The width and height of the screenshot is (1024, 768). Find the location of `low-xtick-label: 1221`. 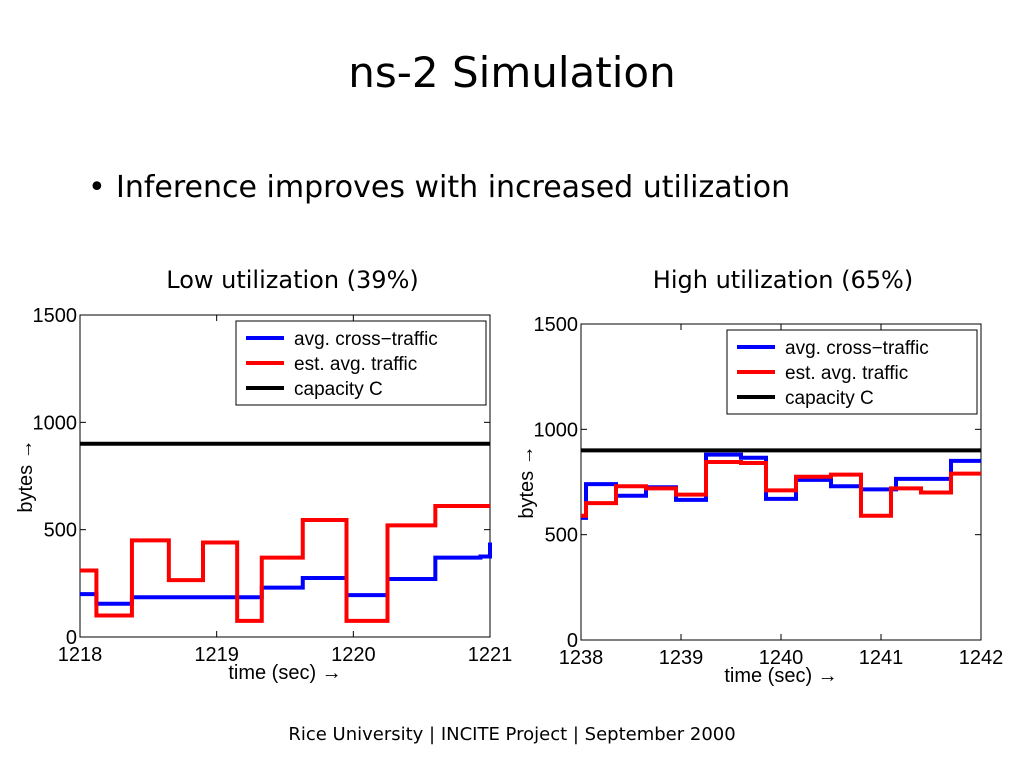

low-xtick-label: 1221 is located at coordinates (490, 655).